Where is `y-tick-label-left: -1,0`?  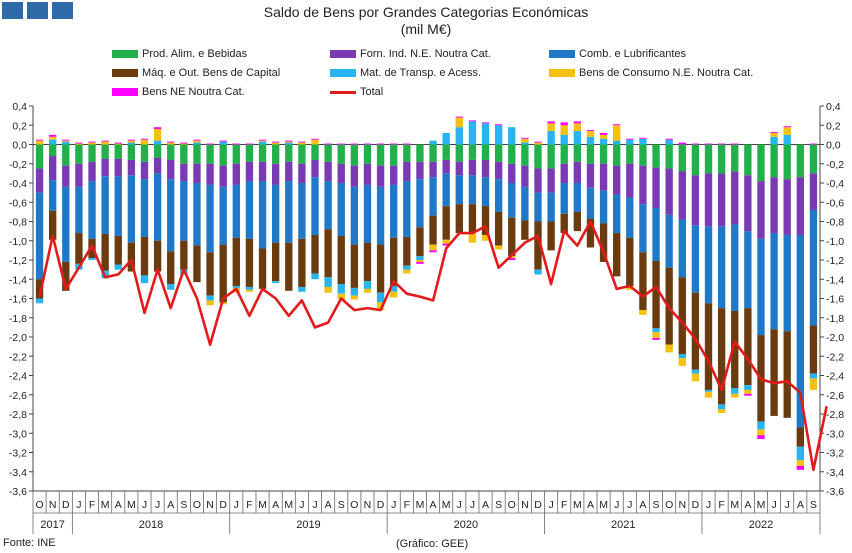 y-tick-label-left: -1,0 is located at coordinates (18, 242).